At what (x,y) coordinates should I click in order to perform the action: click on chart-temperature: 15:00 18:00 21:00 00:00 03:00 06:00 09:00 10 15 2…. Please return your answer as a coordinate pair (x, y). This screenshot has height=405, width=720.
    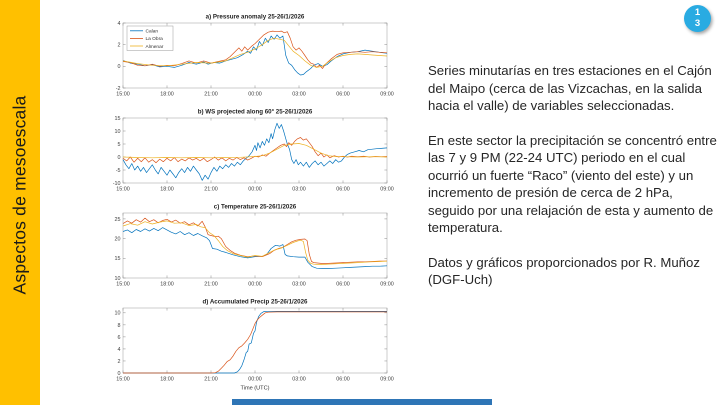
    Looking at the image, I should click on (252, 247).